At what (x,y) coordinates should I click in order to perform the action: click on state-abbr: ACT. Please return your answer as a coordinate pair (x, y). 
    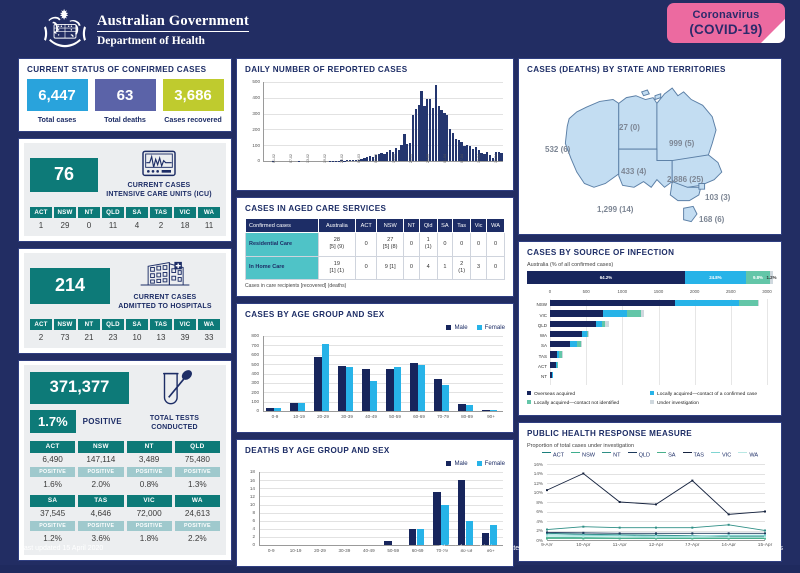
    Looking at the image, I should click on (41, 212).